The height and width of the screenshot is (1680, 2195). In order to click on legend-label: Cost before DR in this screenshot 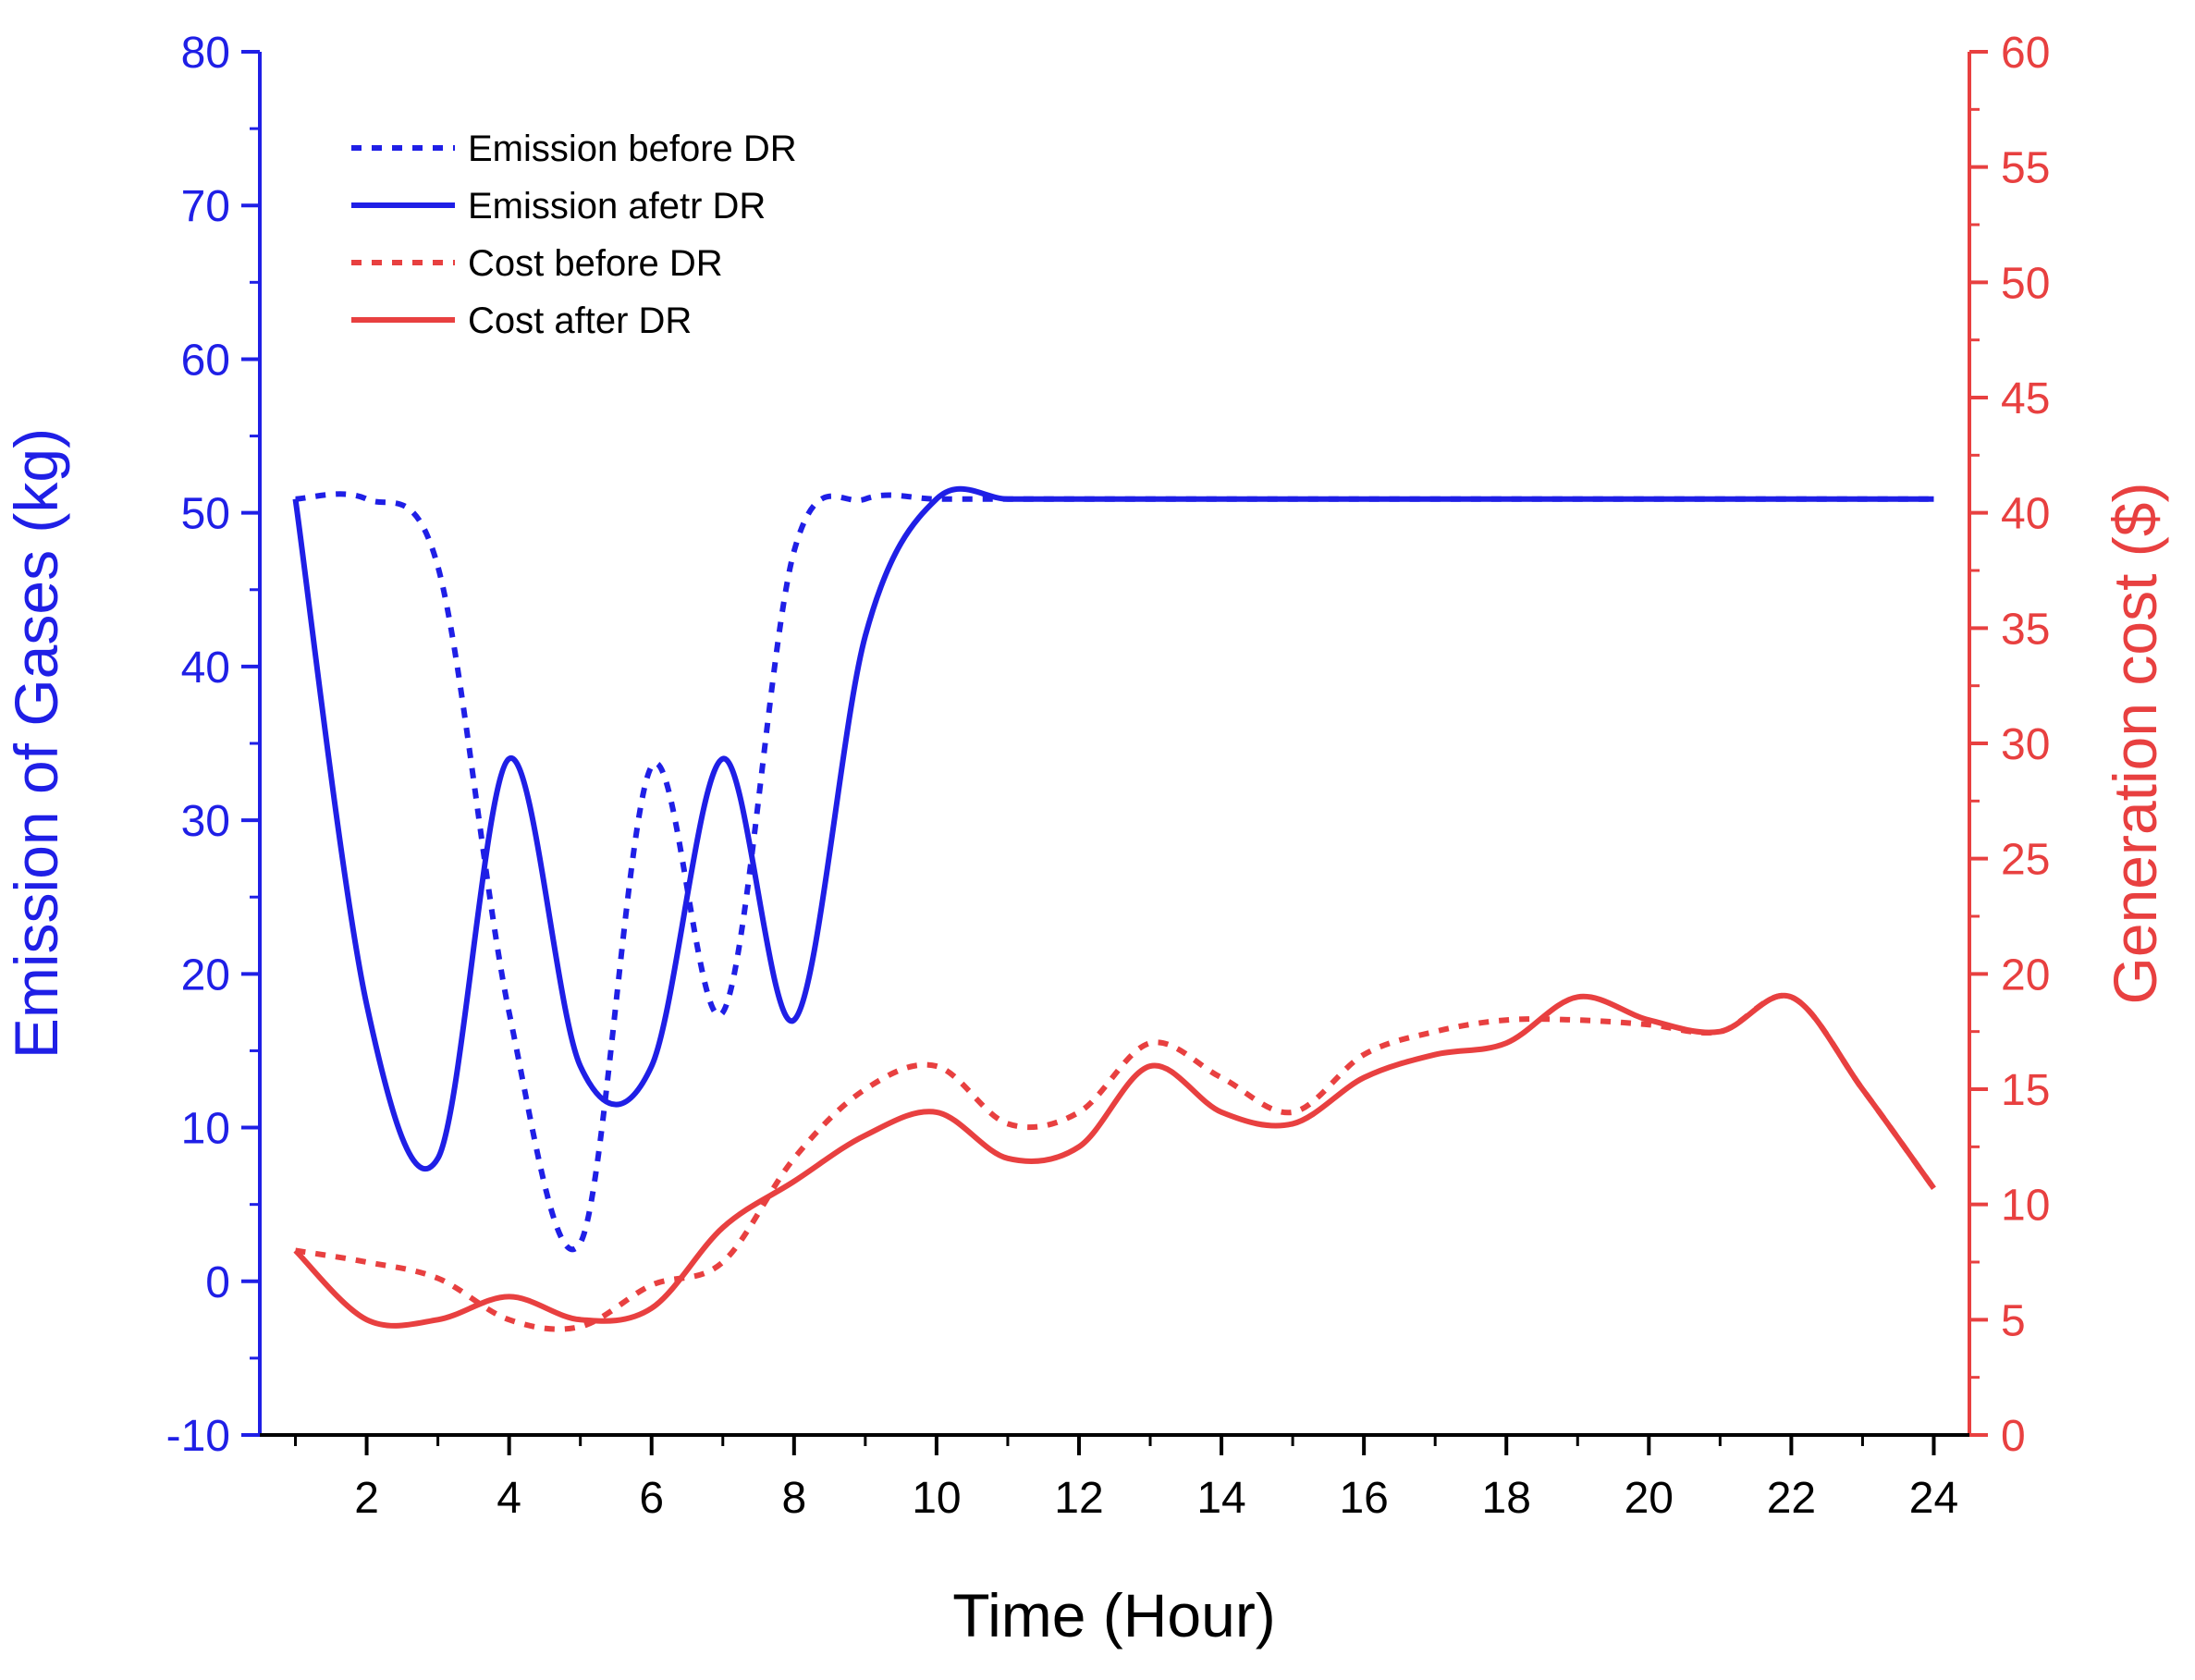, I will do `click(596, 263)`.